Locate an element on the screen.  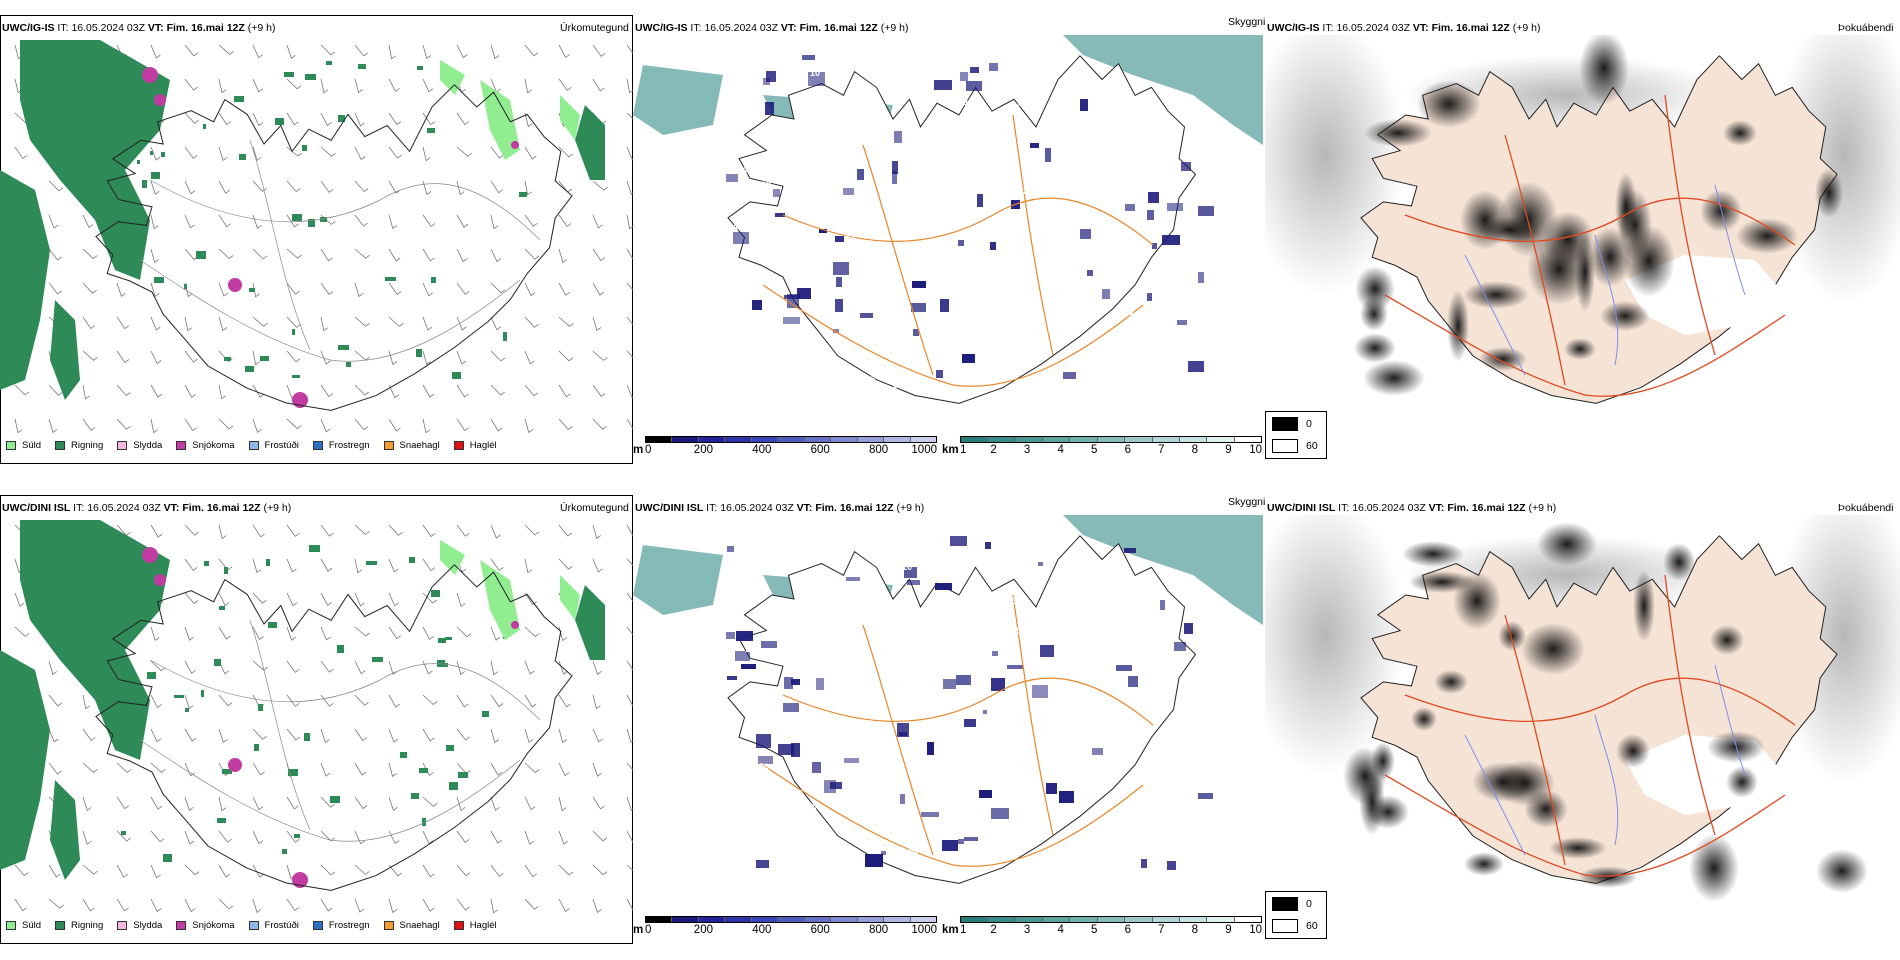
snow-cell is located at coordinates (235, 765).